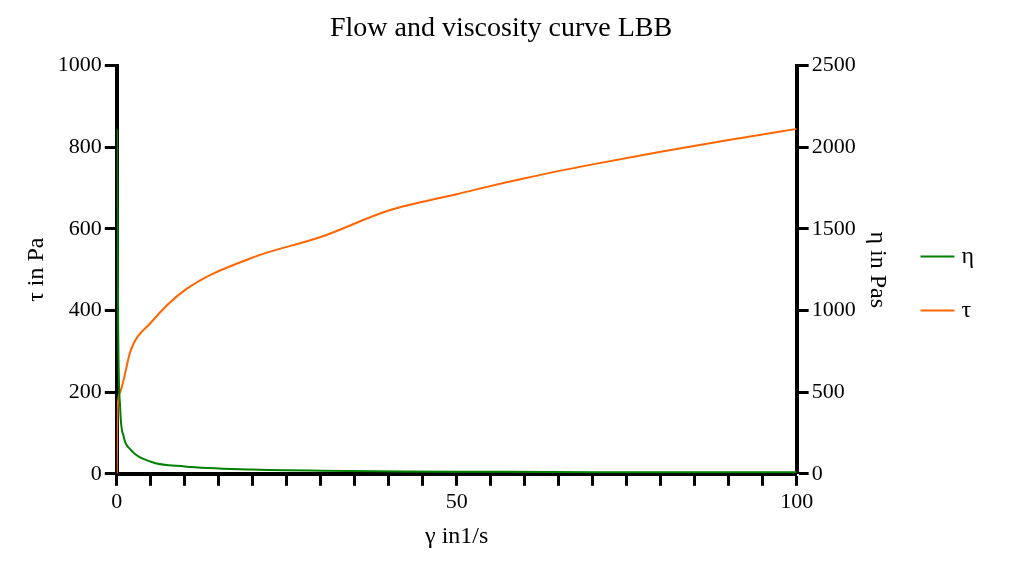 The image size is (1012, 567). I want to click on x-axis-title: γ in1/s, so click(456, 534).